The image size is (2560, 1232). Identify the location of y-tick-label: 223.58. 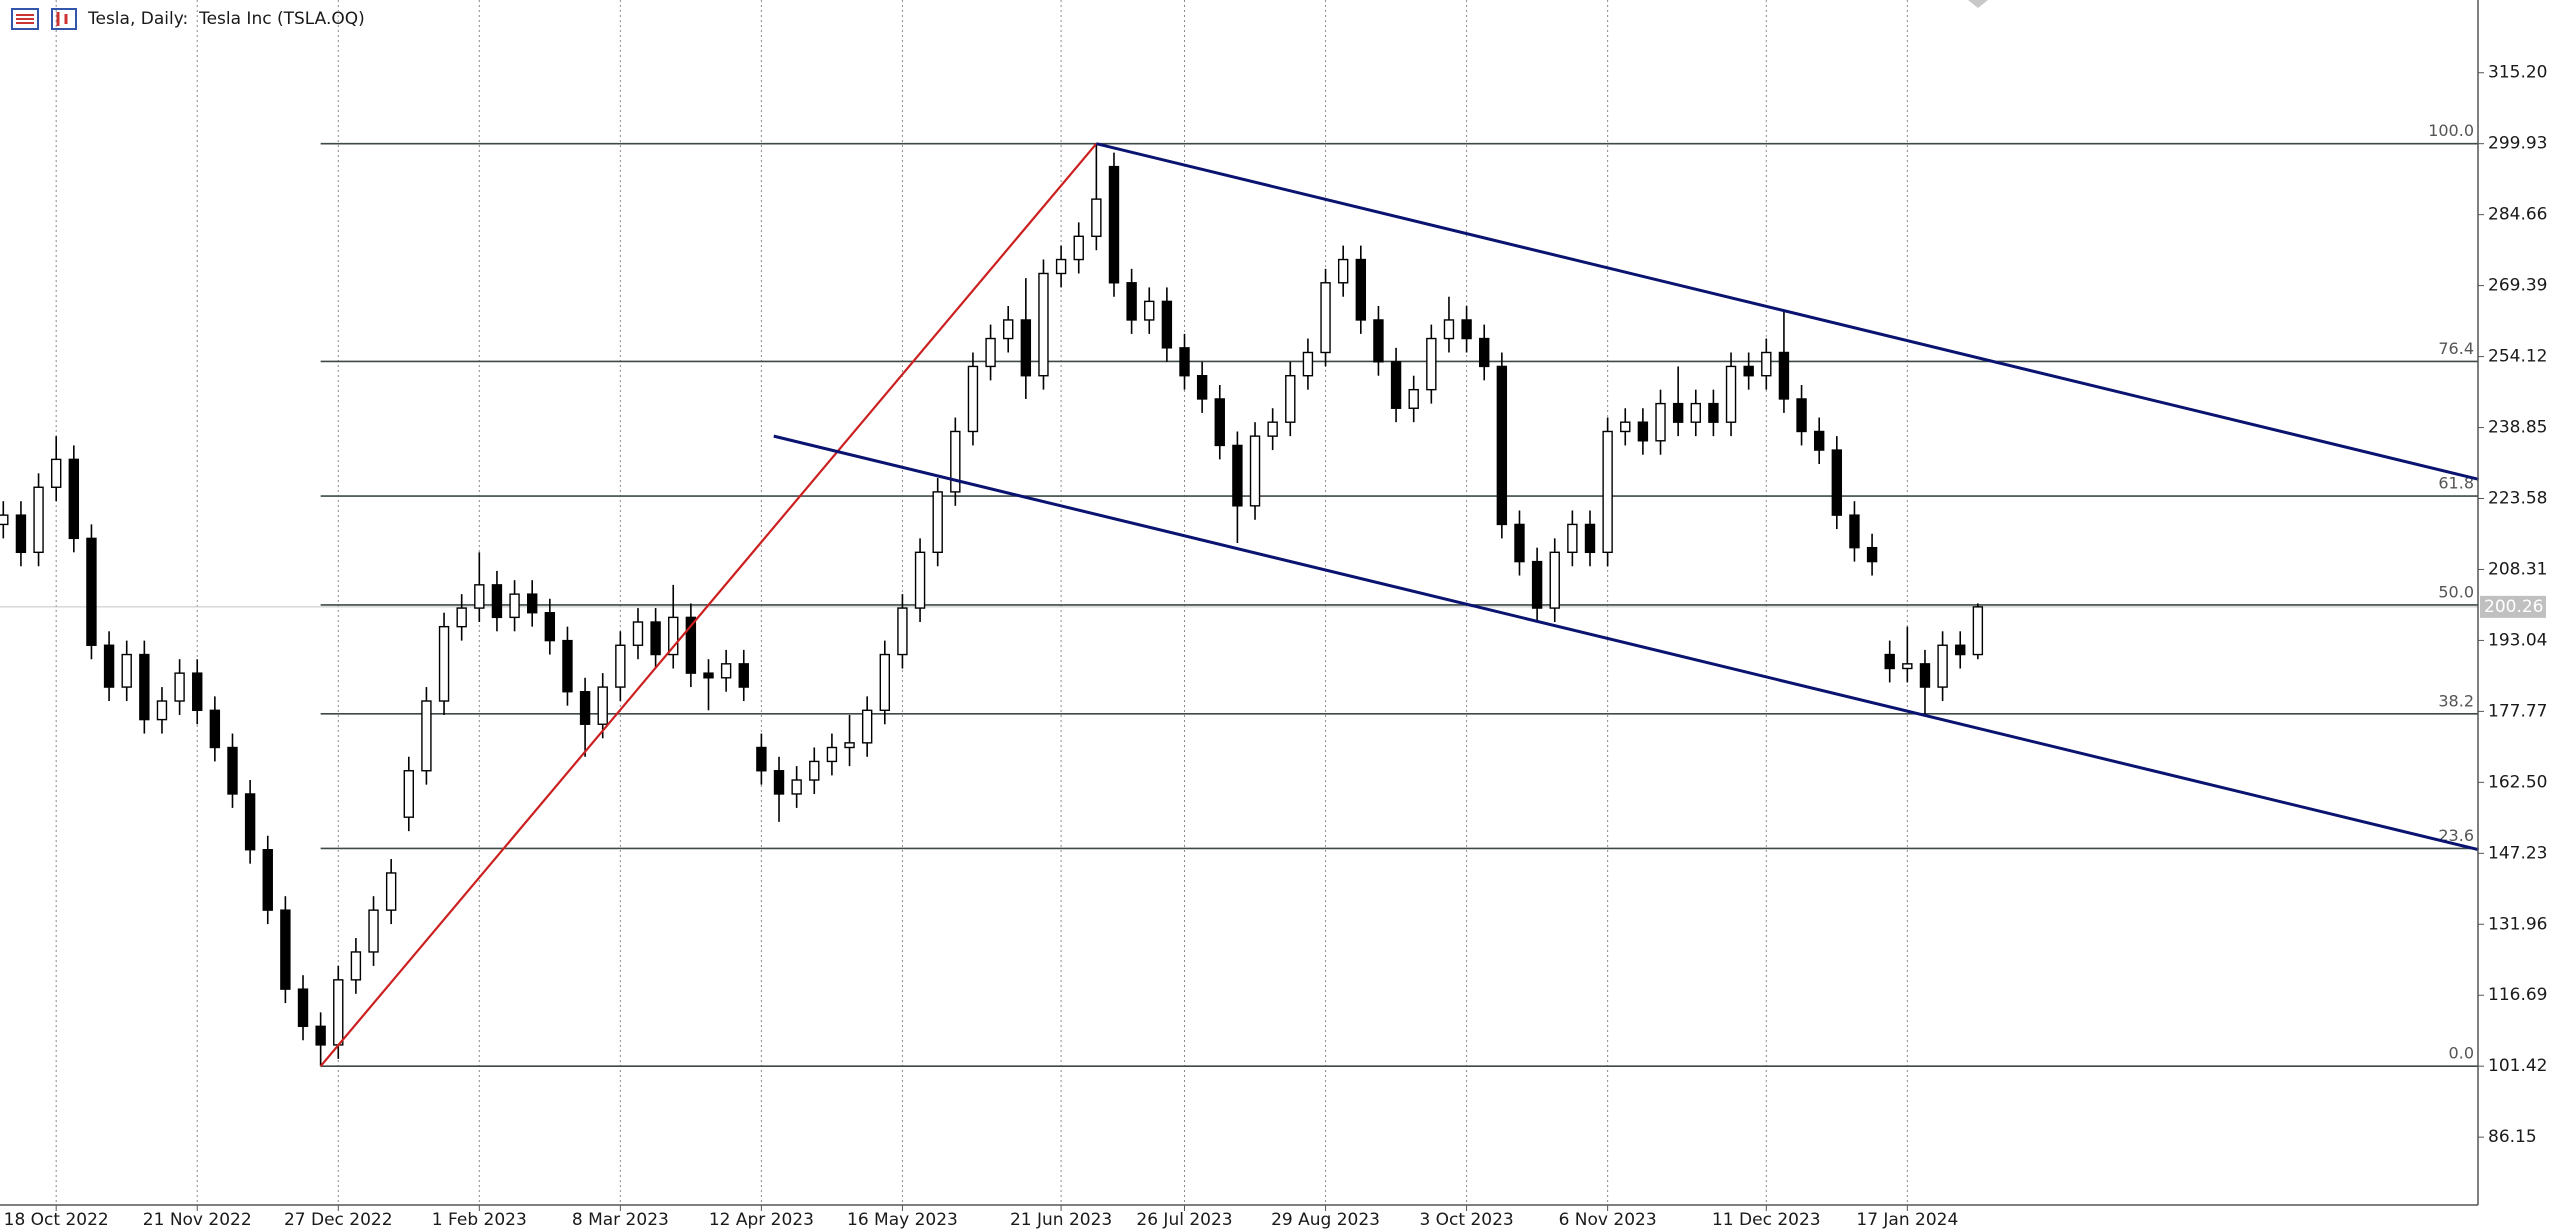
(2517, 498).